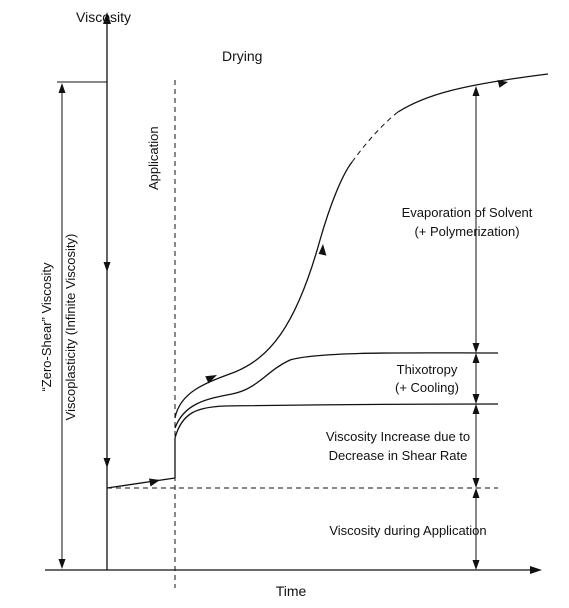  I want to click on viscoplasticity-label: Viscoplasticity (Infinite Viscosity), so click(70, 327).